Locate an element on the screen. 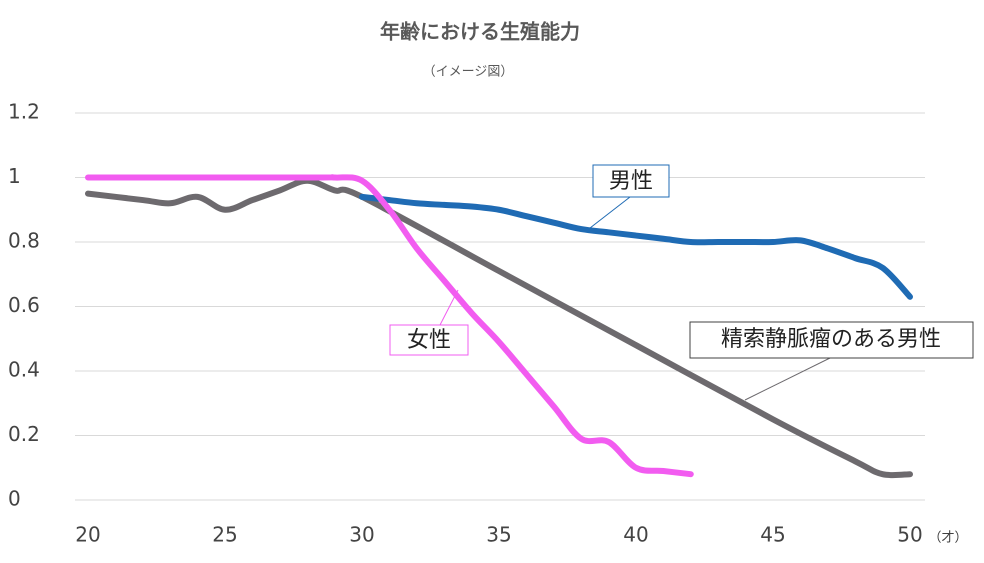 The image size is (984, 563). series-label: 女性 is located at coordinates (429, 340).